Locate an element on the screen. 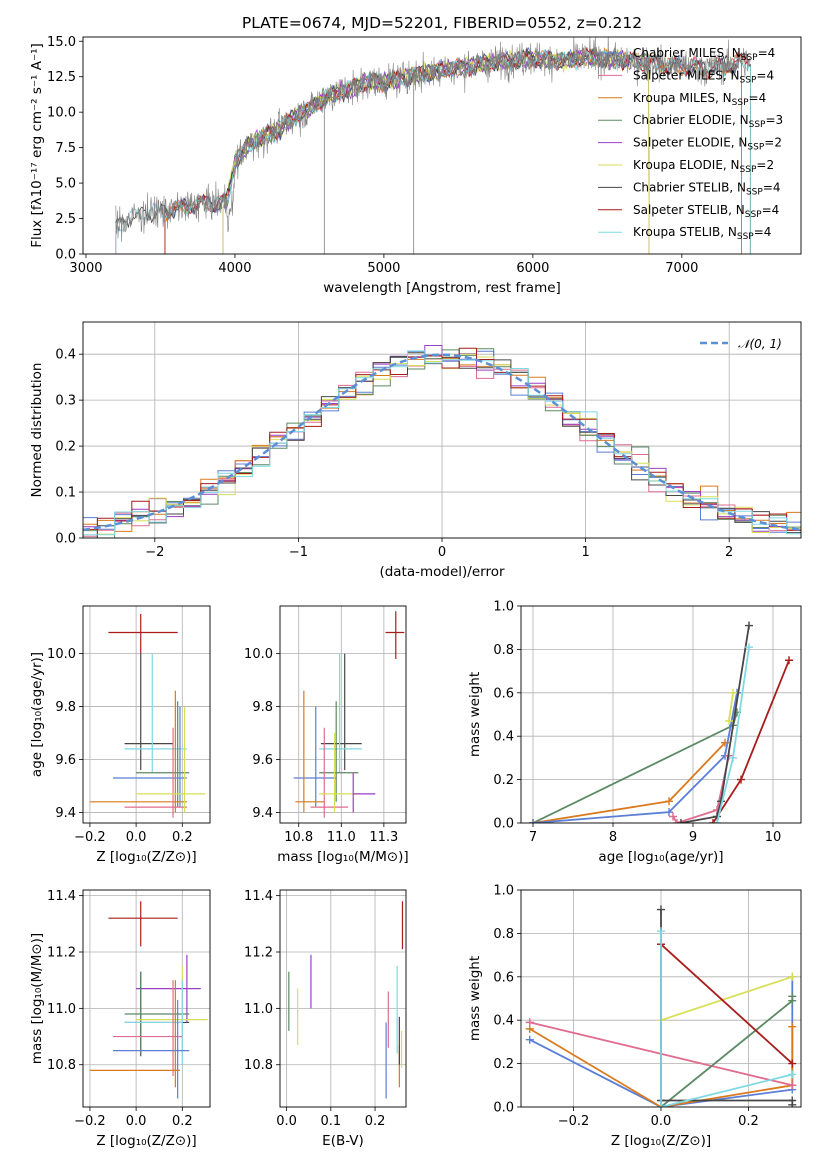  y-axis-label: Normed distribution is located at coordinates (37, 430).